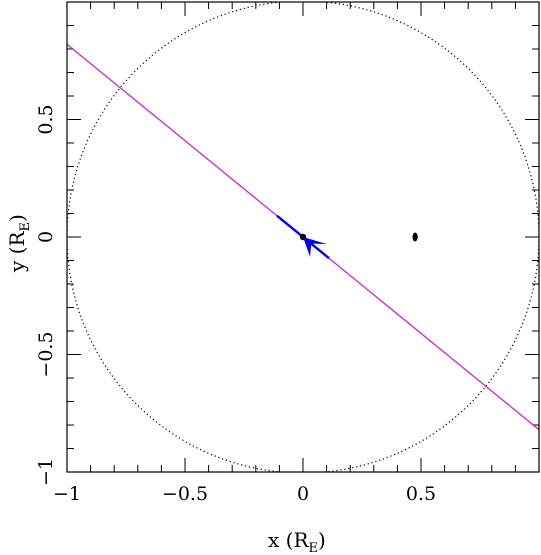  Describe the element at coordinates (46, 237) in the screenshot. I see `y-tick-label: 0` at that location.